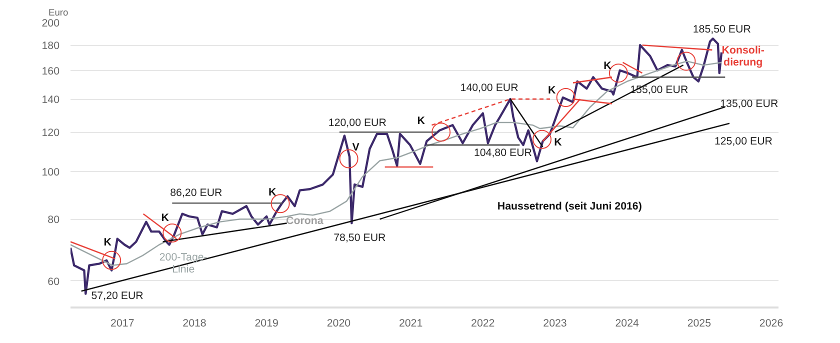 Image resolution: width=840 pixels, height=343 pixels. Describe the element at coordinates (503, 153) in the screenshot. I see `annotation: 104,80 EUR` at that location.